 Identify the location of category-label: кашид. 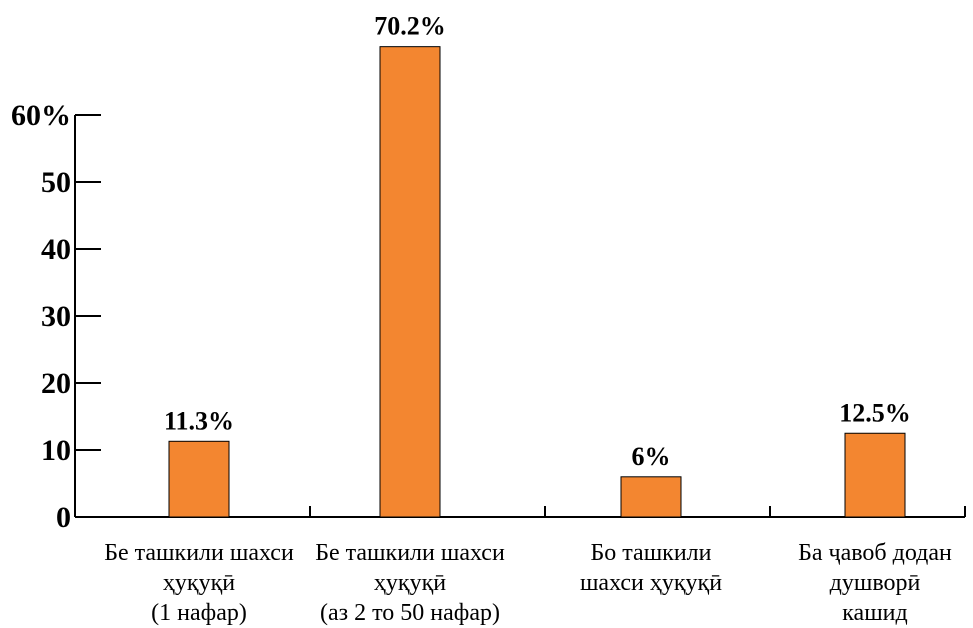
(874, 613).